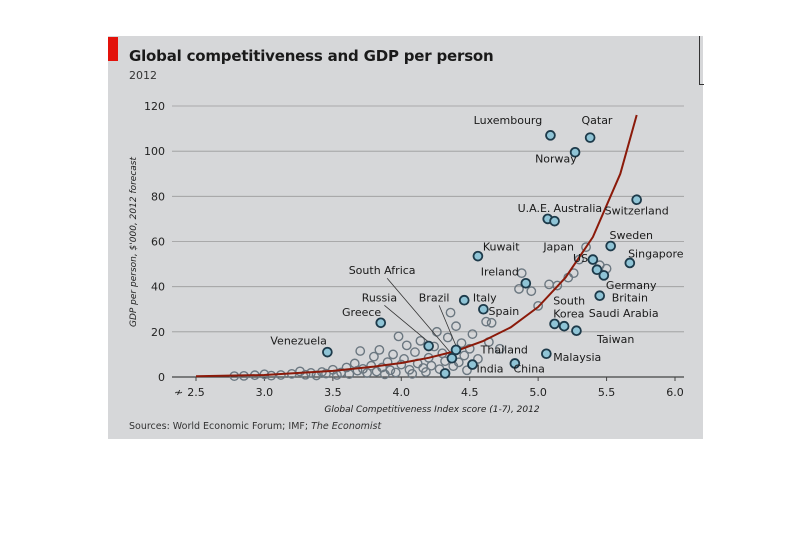 This screenshot has height=534, width=810. What do you see at coordinates (154, 151) in the screenshot?
I see `y-tick-label: 100` at bounding box center [154, 151].